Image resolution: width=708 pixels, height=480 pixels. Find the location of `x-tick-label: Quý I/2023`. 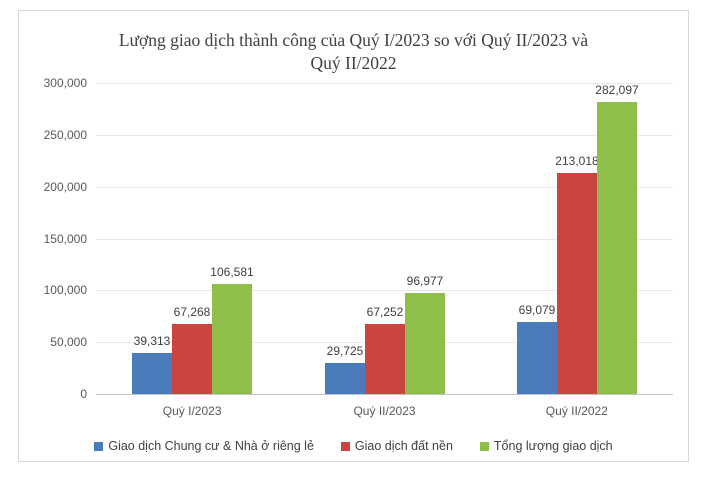

x-tick-label: Quý I/2023 is located at coordinates (192, 411).